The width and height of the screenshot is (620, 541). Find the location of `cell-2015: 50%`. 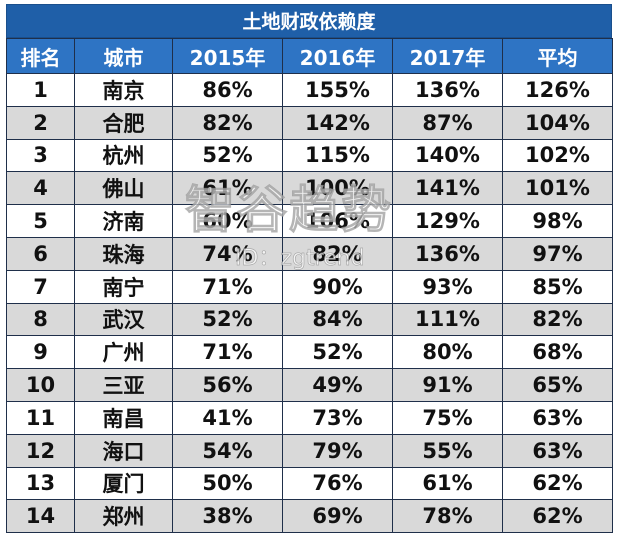

cell-2015: 50% is located at coordinates (227, 483).